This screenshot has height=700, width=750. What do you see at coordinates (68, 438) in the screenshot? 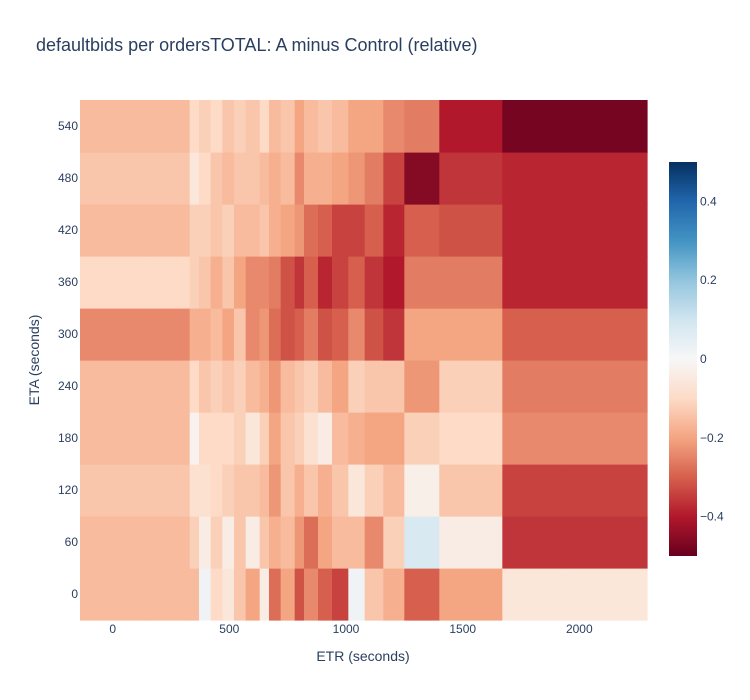
I see `y-tick-label: 180` at bounding box center [68, 438].